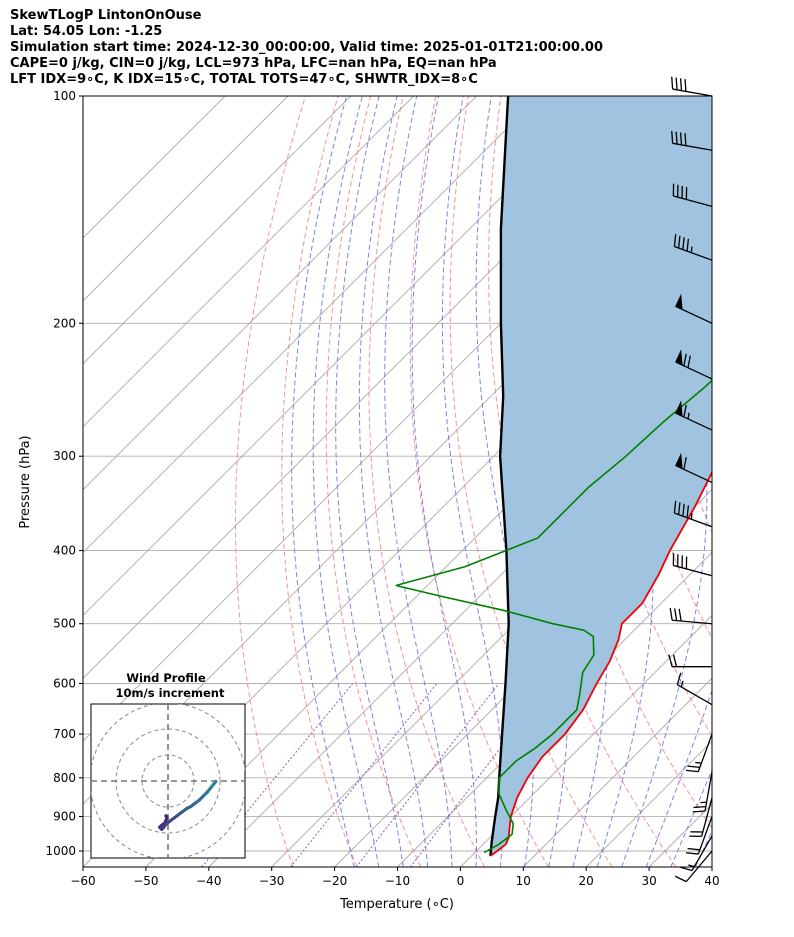 This screenshot has width=794, height=937. Describe the element at coordinates (25, 481) in the screenshot. I see `y-axis-label: Pressure (hPa)` at that location.